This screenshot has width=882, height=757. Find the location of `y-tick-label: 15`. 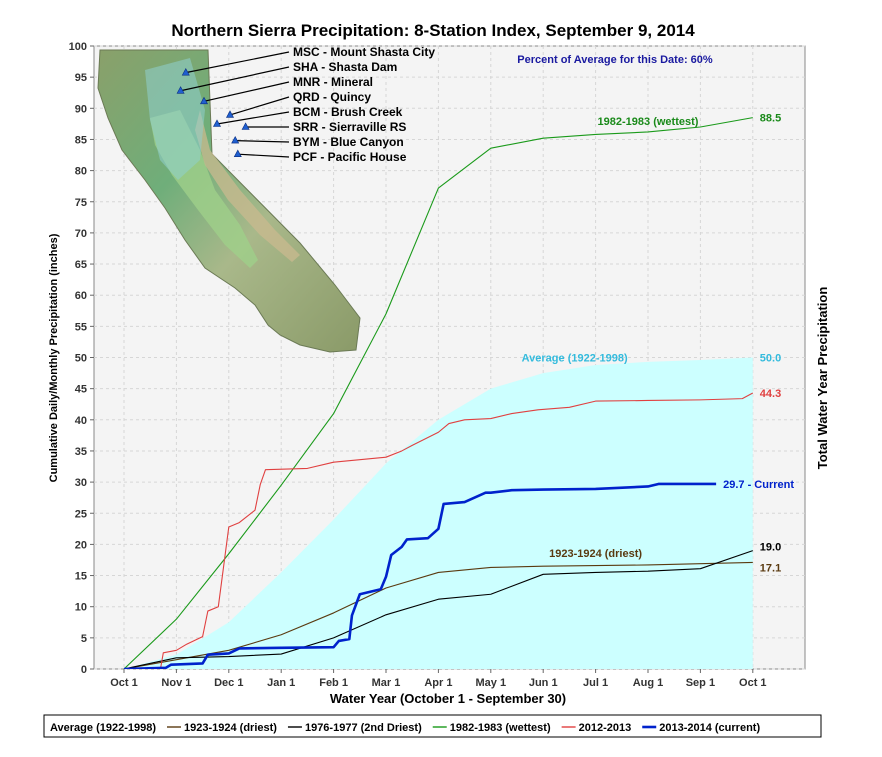

y-tick-label: 15 is located at coordinates (81, 577).